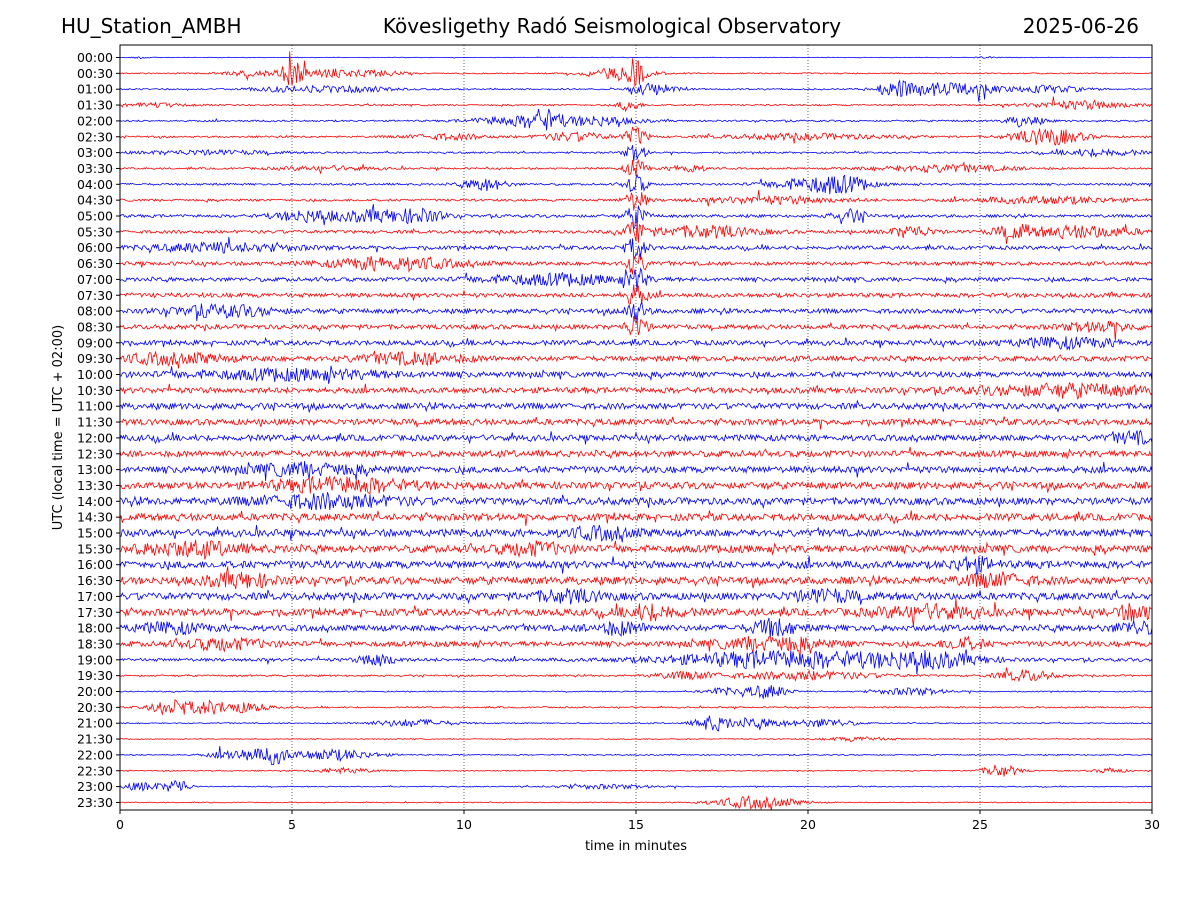 The image size is (1200, 900). What do you see at coordinates (1080, 26) in the screenshot?
I see `date-title: 2025-06-26` at bounding box center [1080, 26].